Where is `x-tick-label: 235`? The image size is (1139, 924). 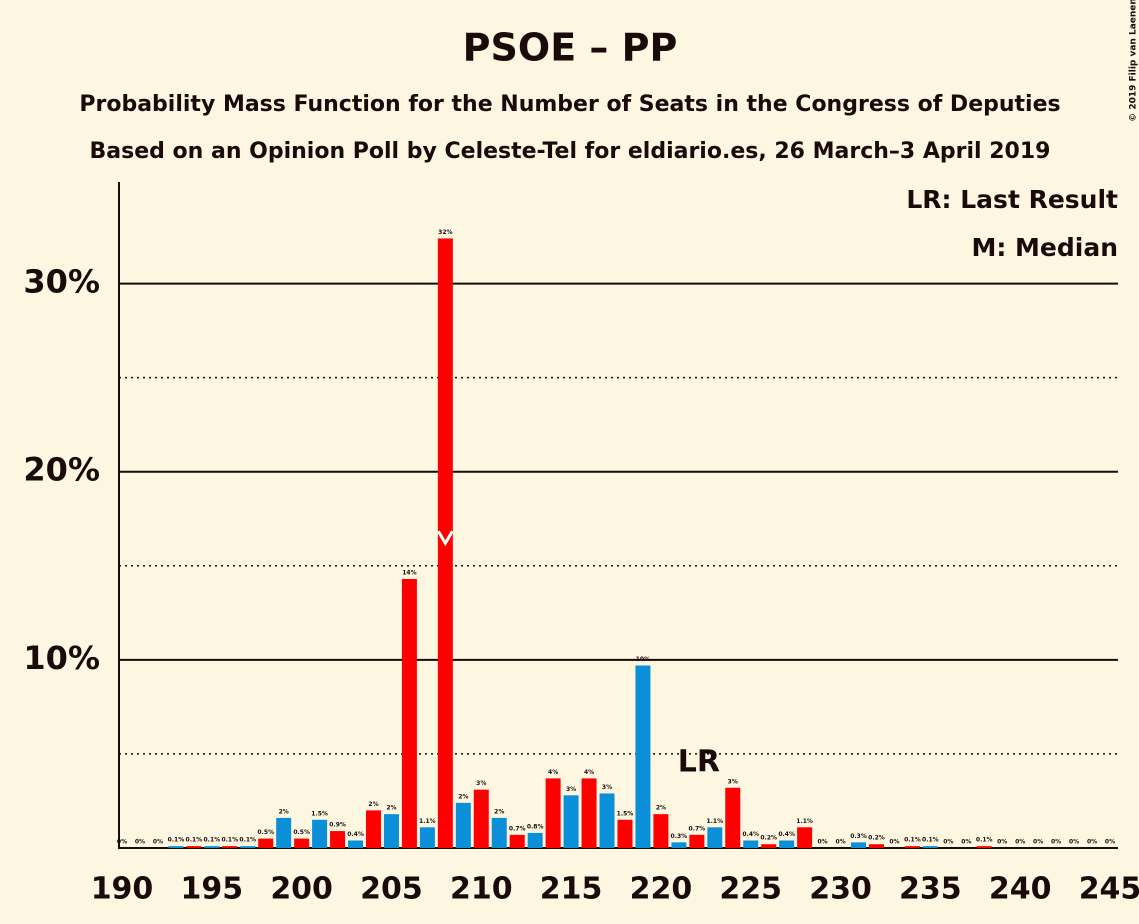 x-tick-label: 235 is located at coordinates (930, 889).